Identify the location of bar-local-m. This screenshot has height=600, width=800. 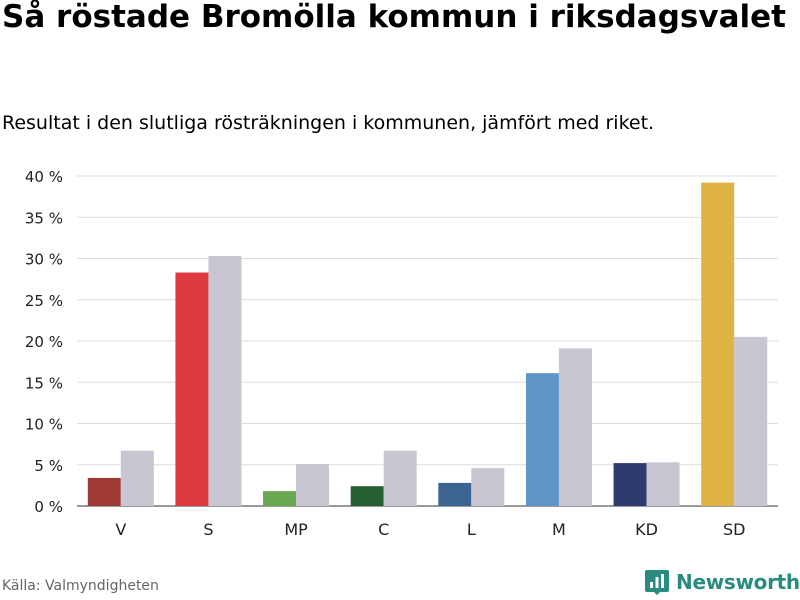
(542, 439).